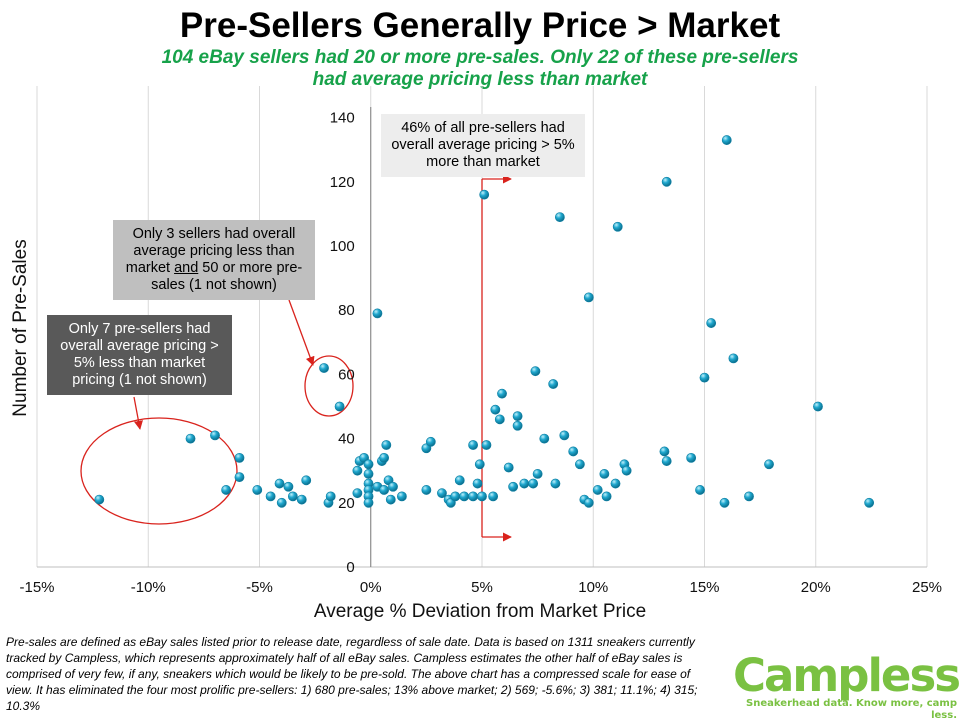 The width and height of the screenshot is (960, 722). What do you see at coordinates (186, 268) in the screenshot?
I see `callout-text-underlined: and` at bounding box center [186, 268].